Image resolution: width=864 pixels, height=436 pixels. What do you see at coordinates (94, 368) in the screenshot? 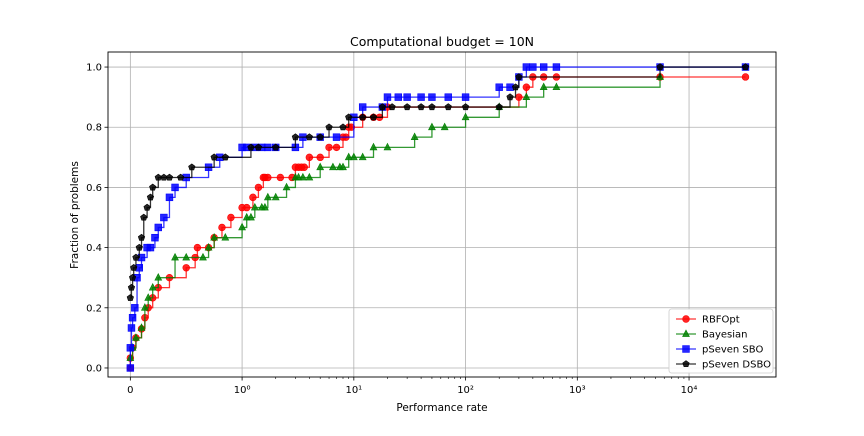
I see `y-tick-label: 0.0` at bounding box center [94, 368].